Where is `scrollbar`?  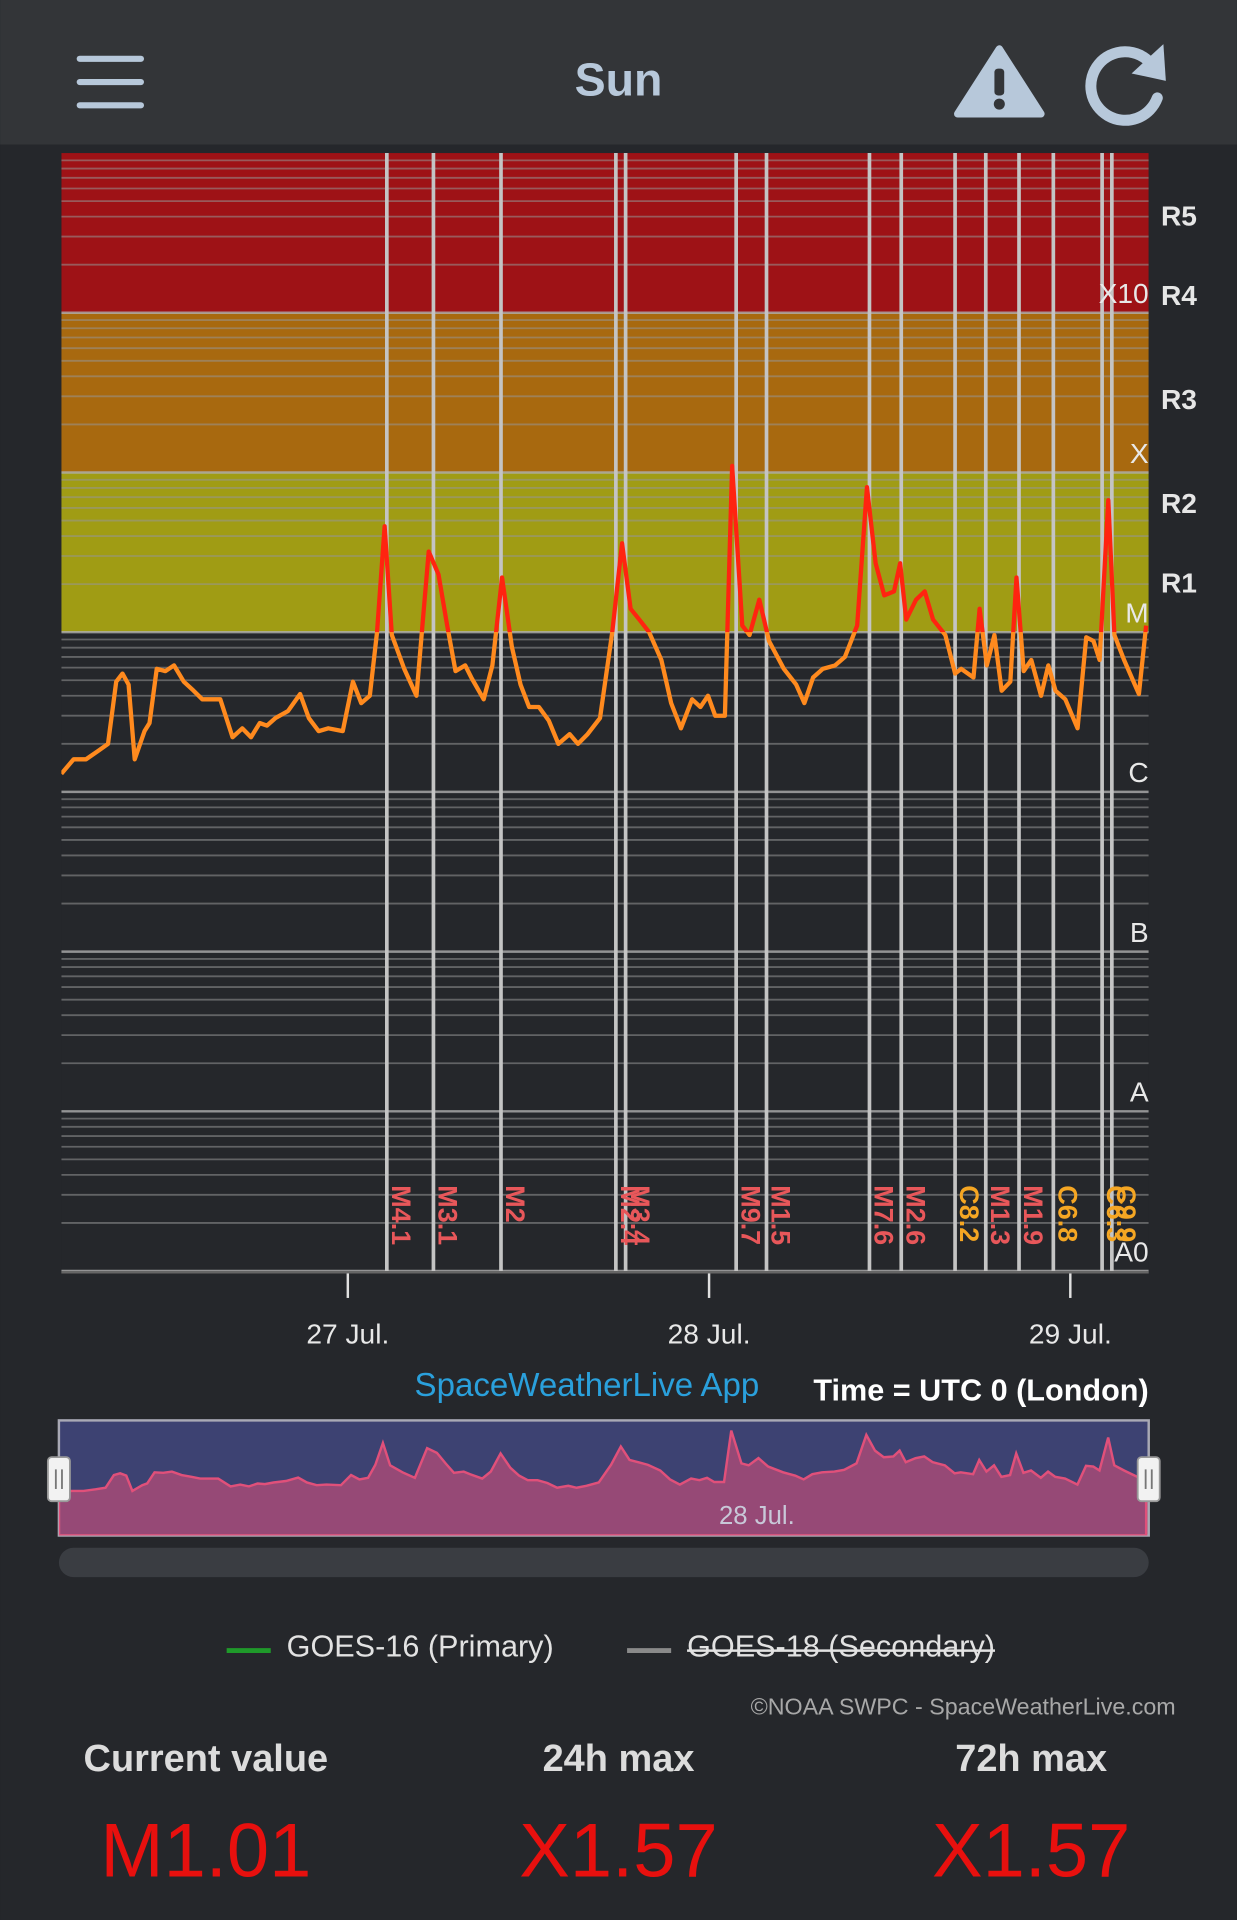 scrollbar is located at coordinates (603, 1562).